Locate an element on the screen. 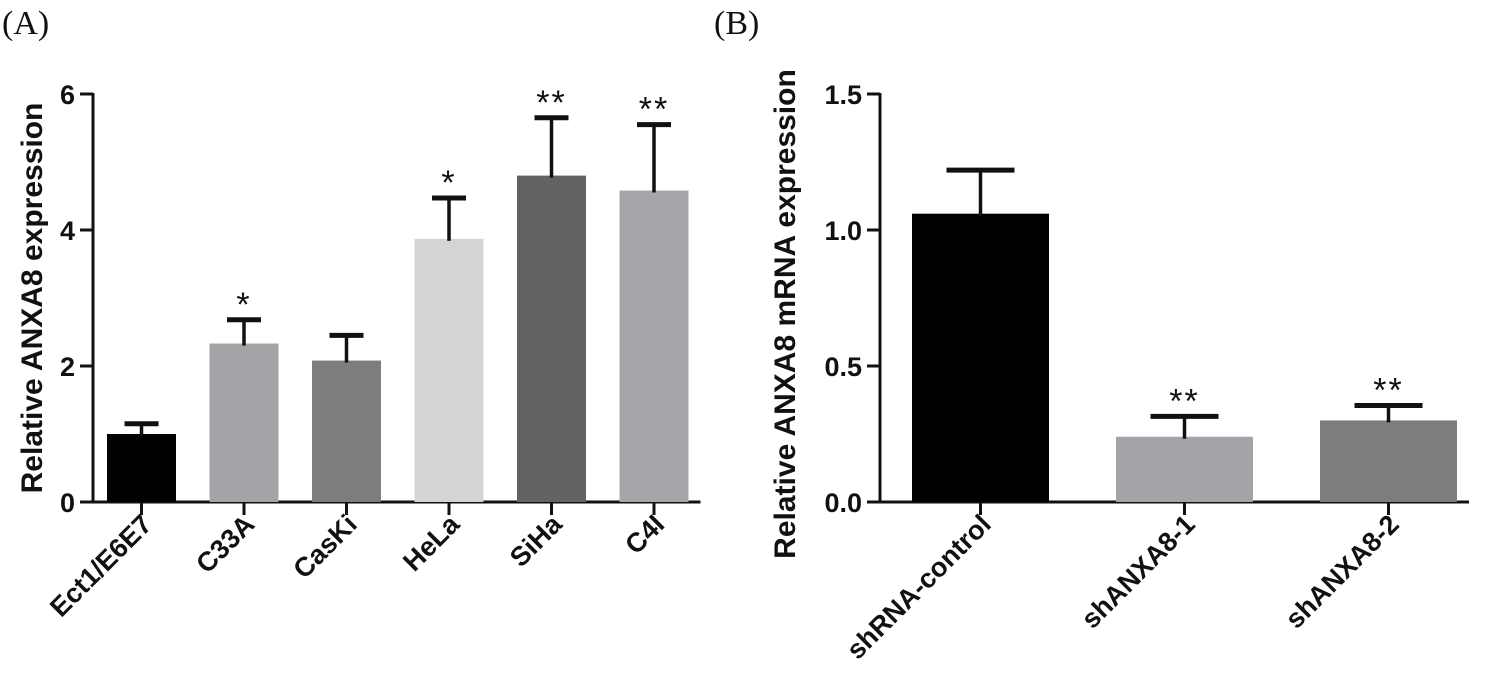  panel-label: (B) is located at coordinates (736, 23).